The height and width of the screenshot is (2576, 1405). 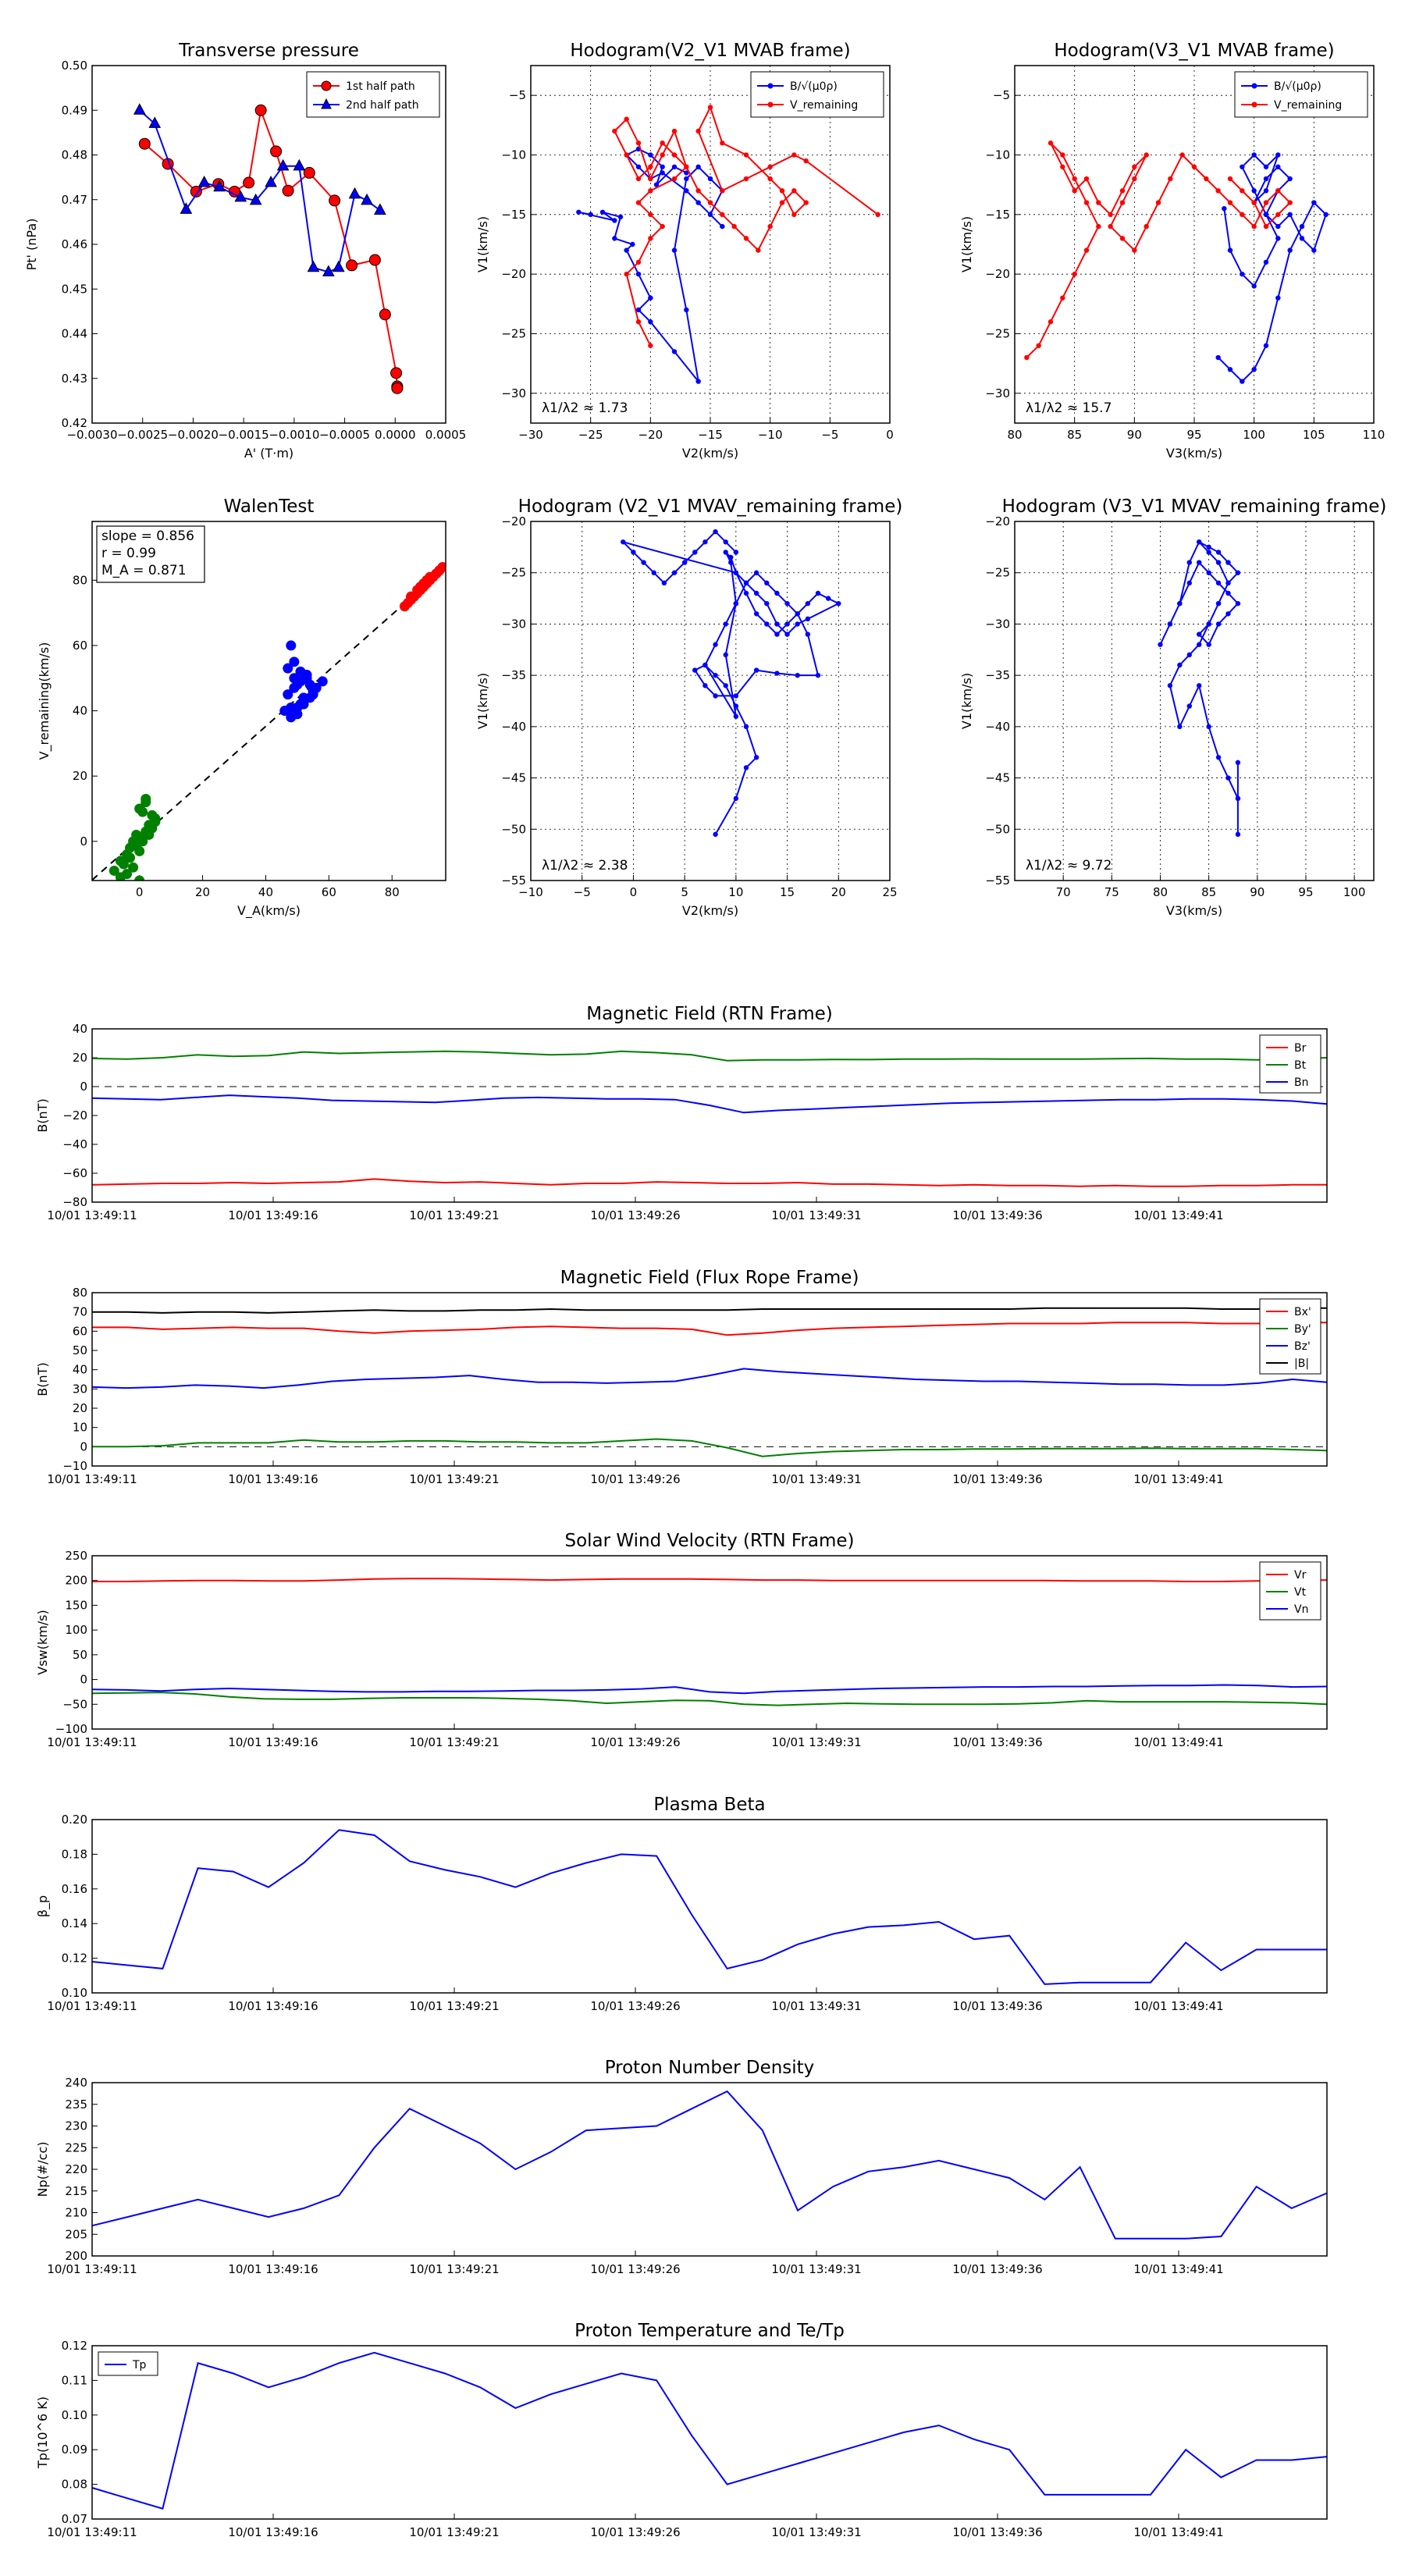 What do you see at coordinates (74, 244) in the screenshot?
I see `y-tick-label: 0.46` at bounding box center [74, 244].